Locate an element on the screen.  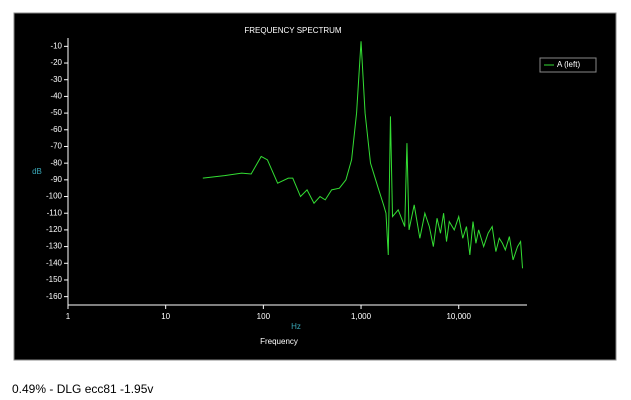
y-tick-label: -30 is located at coordinates (56, 79).